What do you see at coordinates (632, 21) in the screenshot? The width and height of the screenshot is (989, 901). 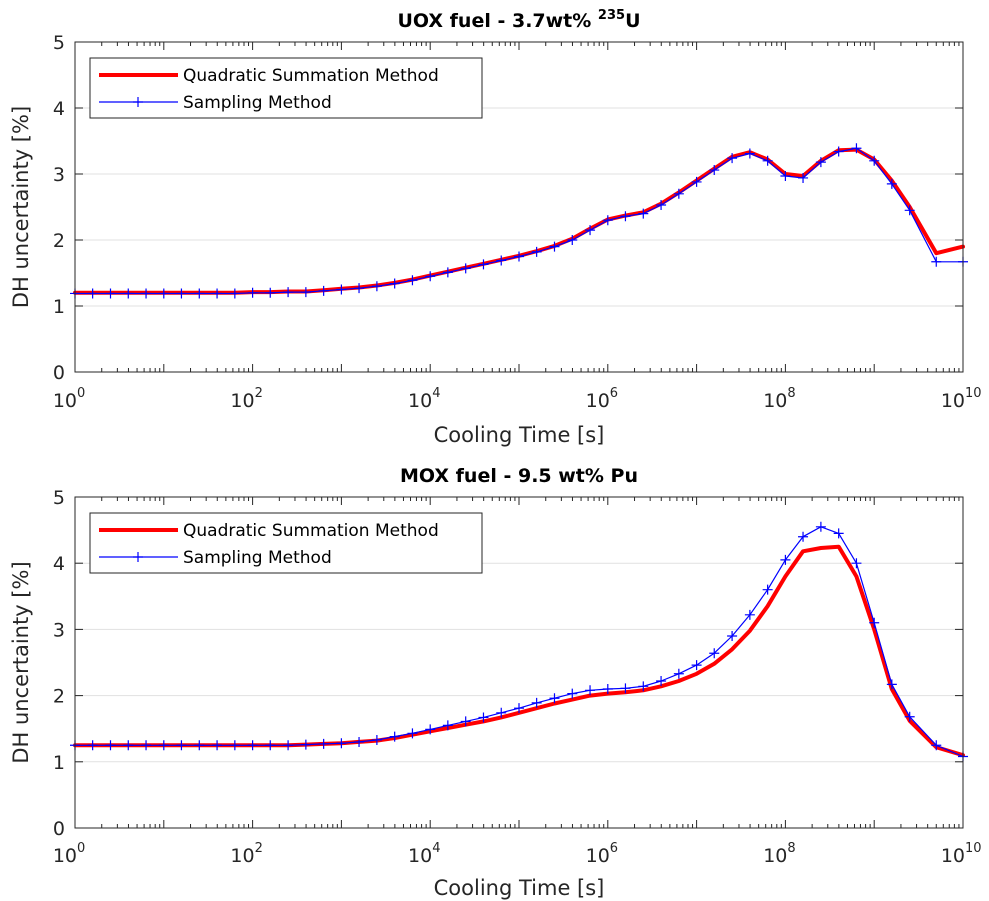 I see `chart-title-tail: U` at bounding box center [632, 21].